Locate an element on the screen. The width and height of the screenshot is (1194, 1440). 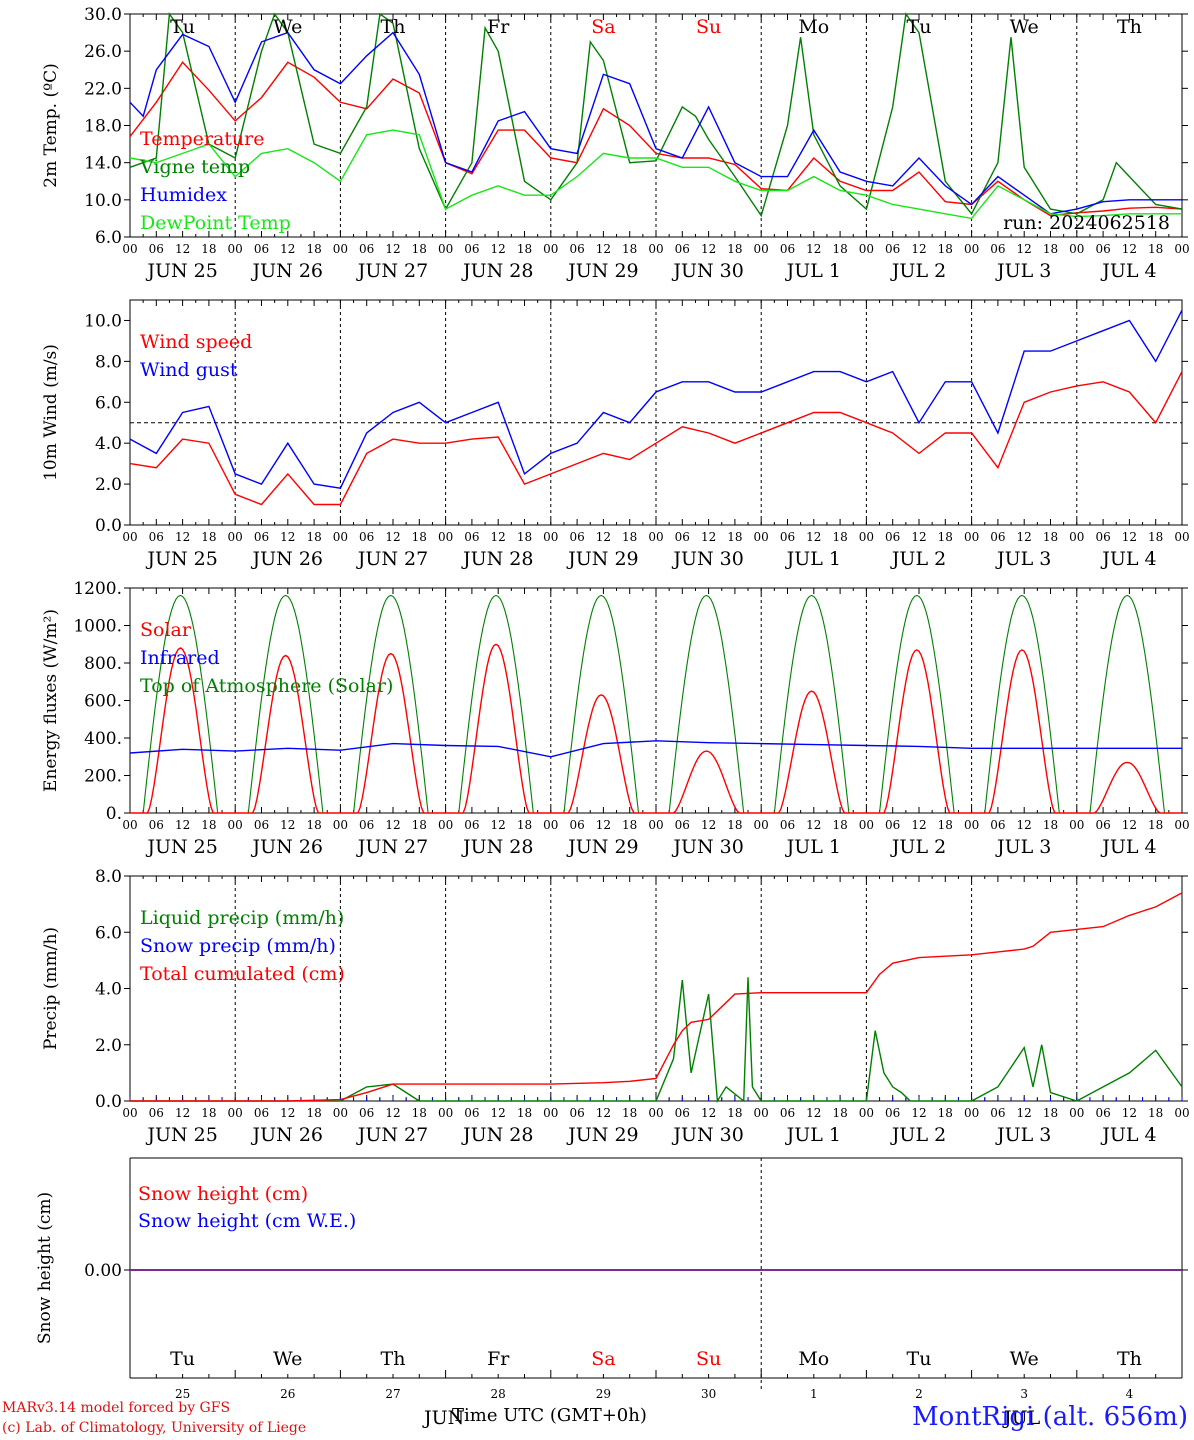
panel-1-frame is located at coordinates (656, 125).